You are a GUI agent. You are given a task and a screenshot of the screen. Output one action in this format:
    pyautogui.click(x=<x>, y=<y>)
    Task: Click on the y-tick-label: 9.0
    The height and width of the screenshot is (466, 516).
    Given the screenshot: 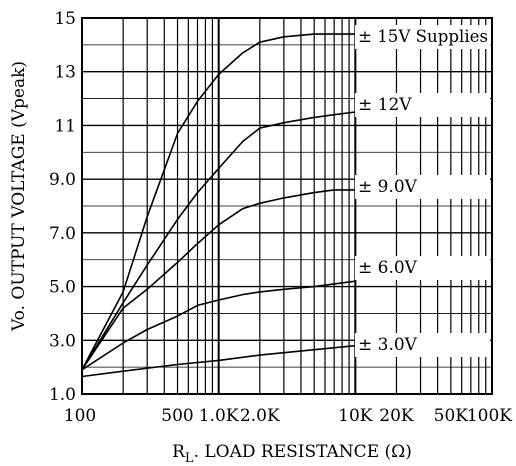 What is the action you would take?
    pyautogui.click(x=62, y=180)
    